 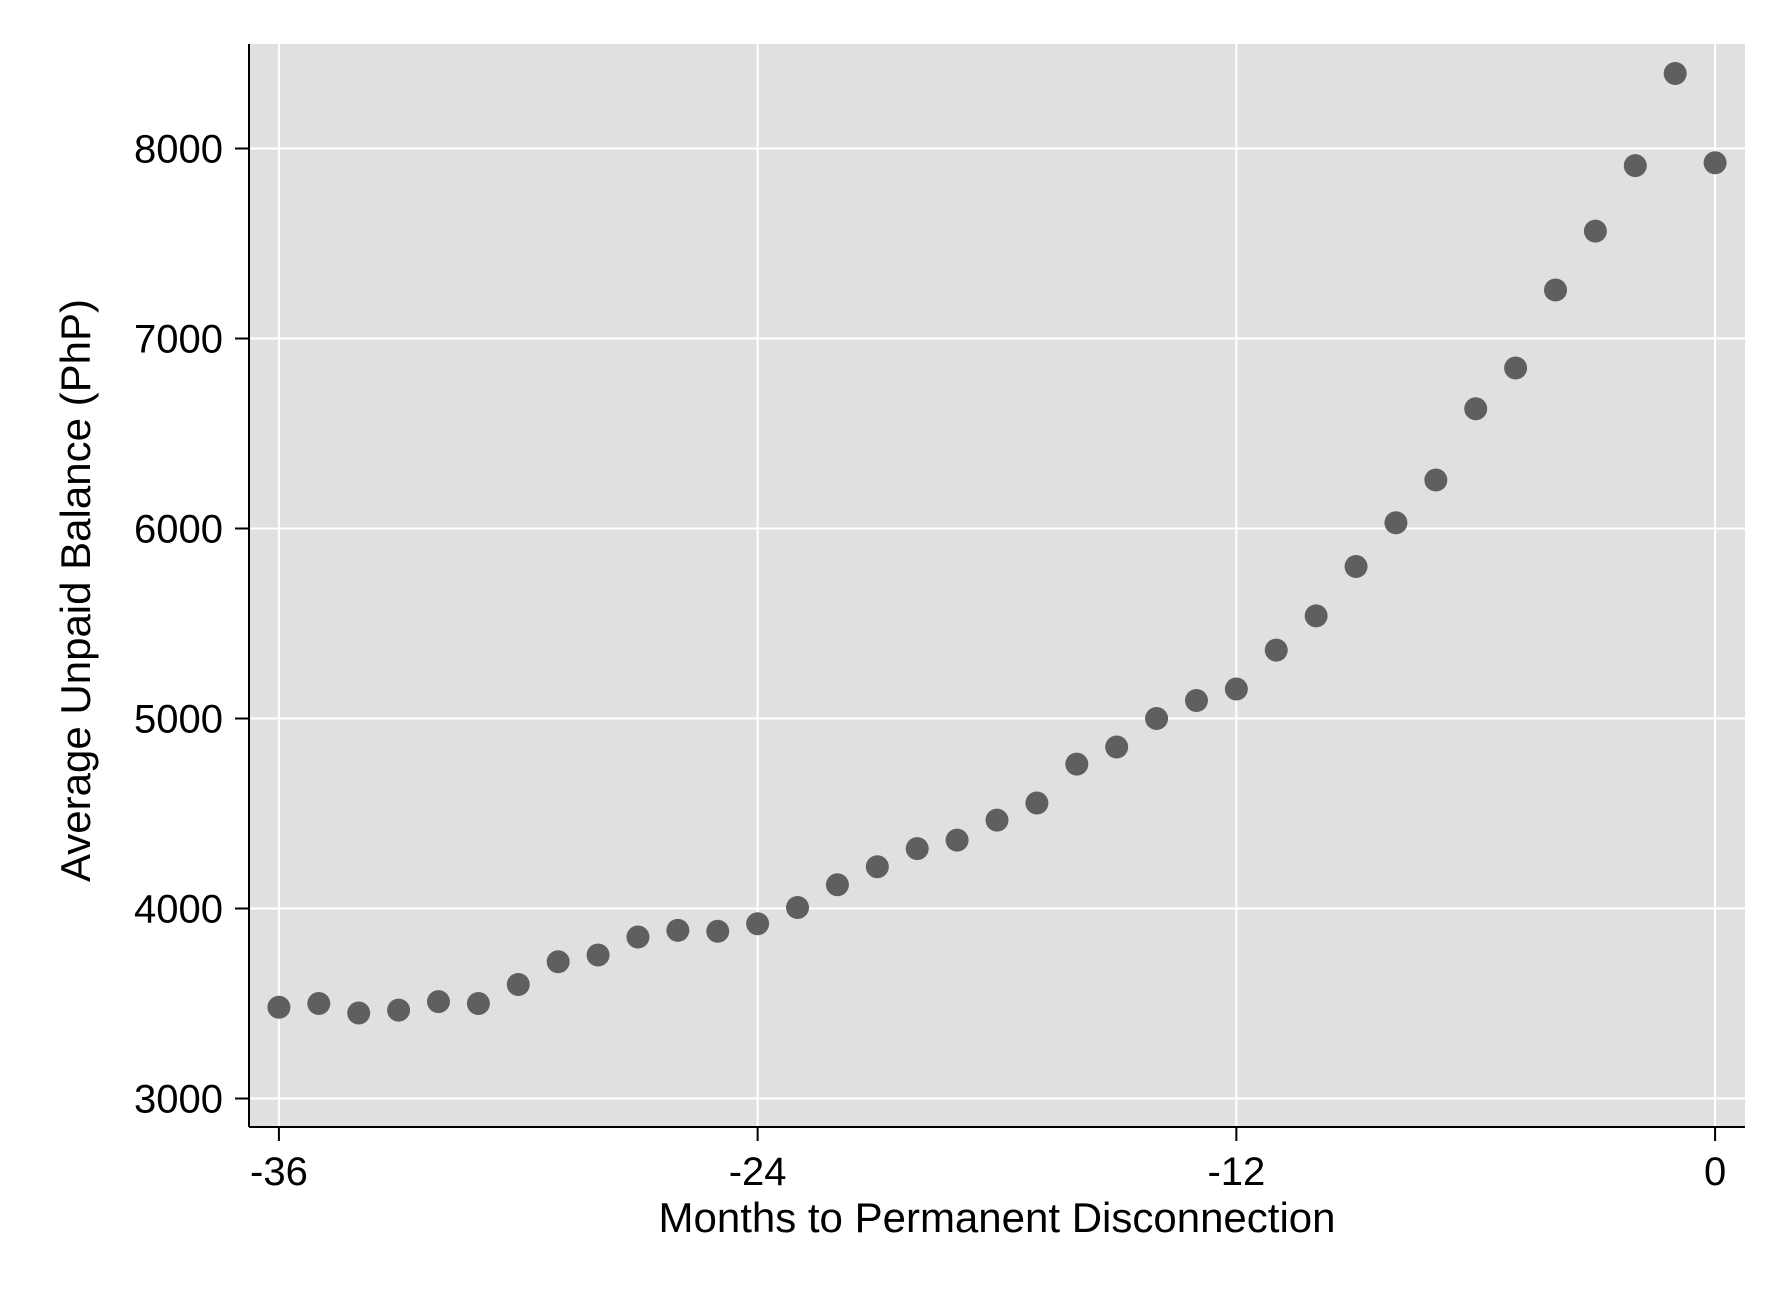 I want to click on x-tick-label: -24, so click(x=758, y=1172).